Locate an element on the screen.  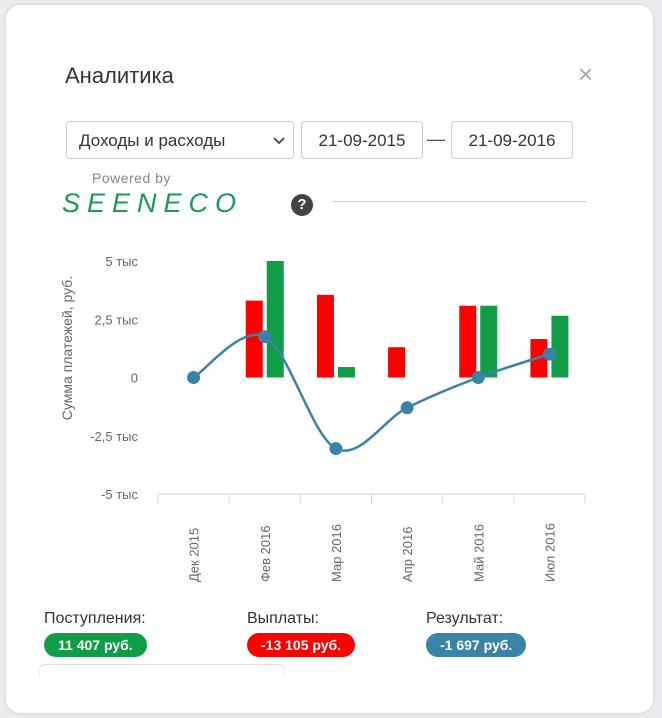
chevron-down-icon is located at coordinates (279, 148).